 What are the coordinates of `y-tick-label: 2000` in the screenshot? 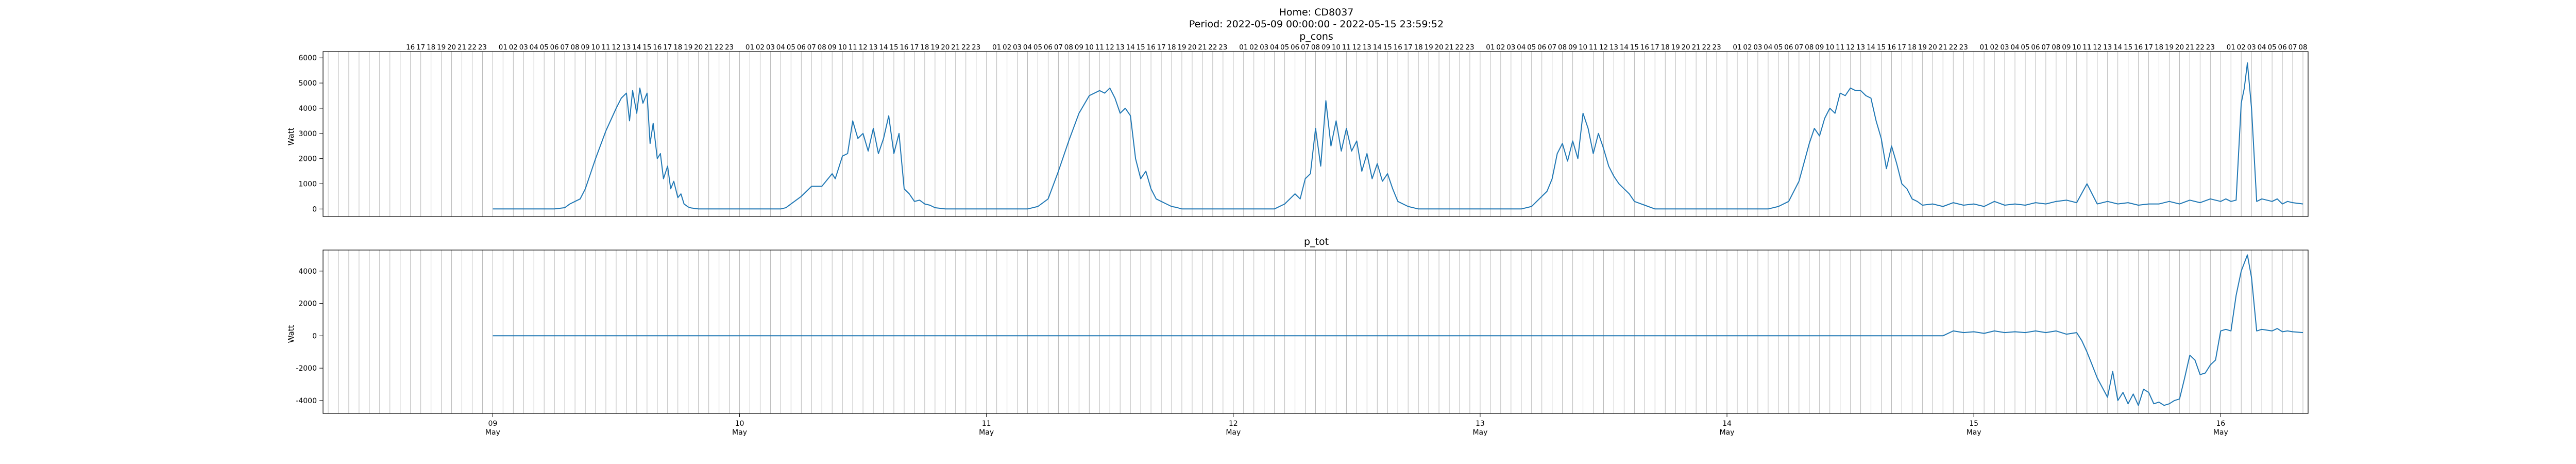 It's located at (307, 159).